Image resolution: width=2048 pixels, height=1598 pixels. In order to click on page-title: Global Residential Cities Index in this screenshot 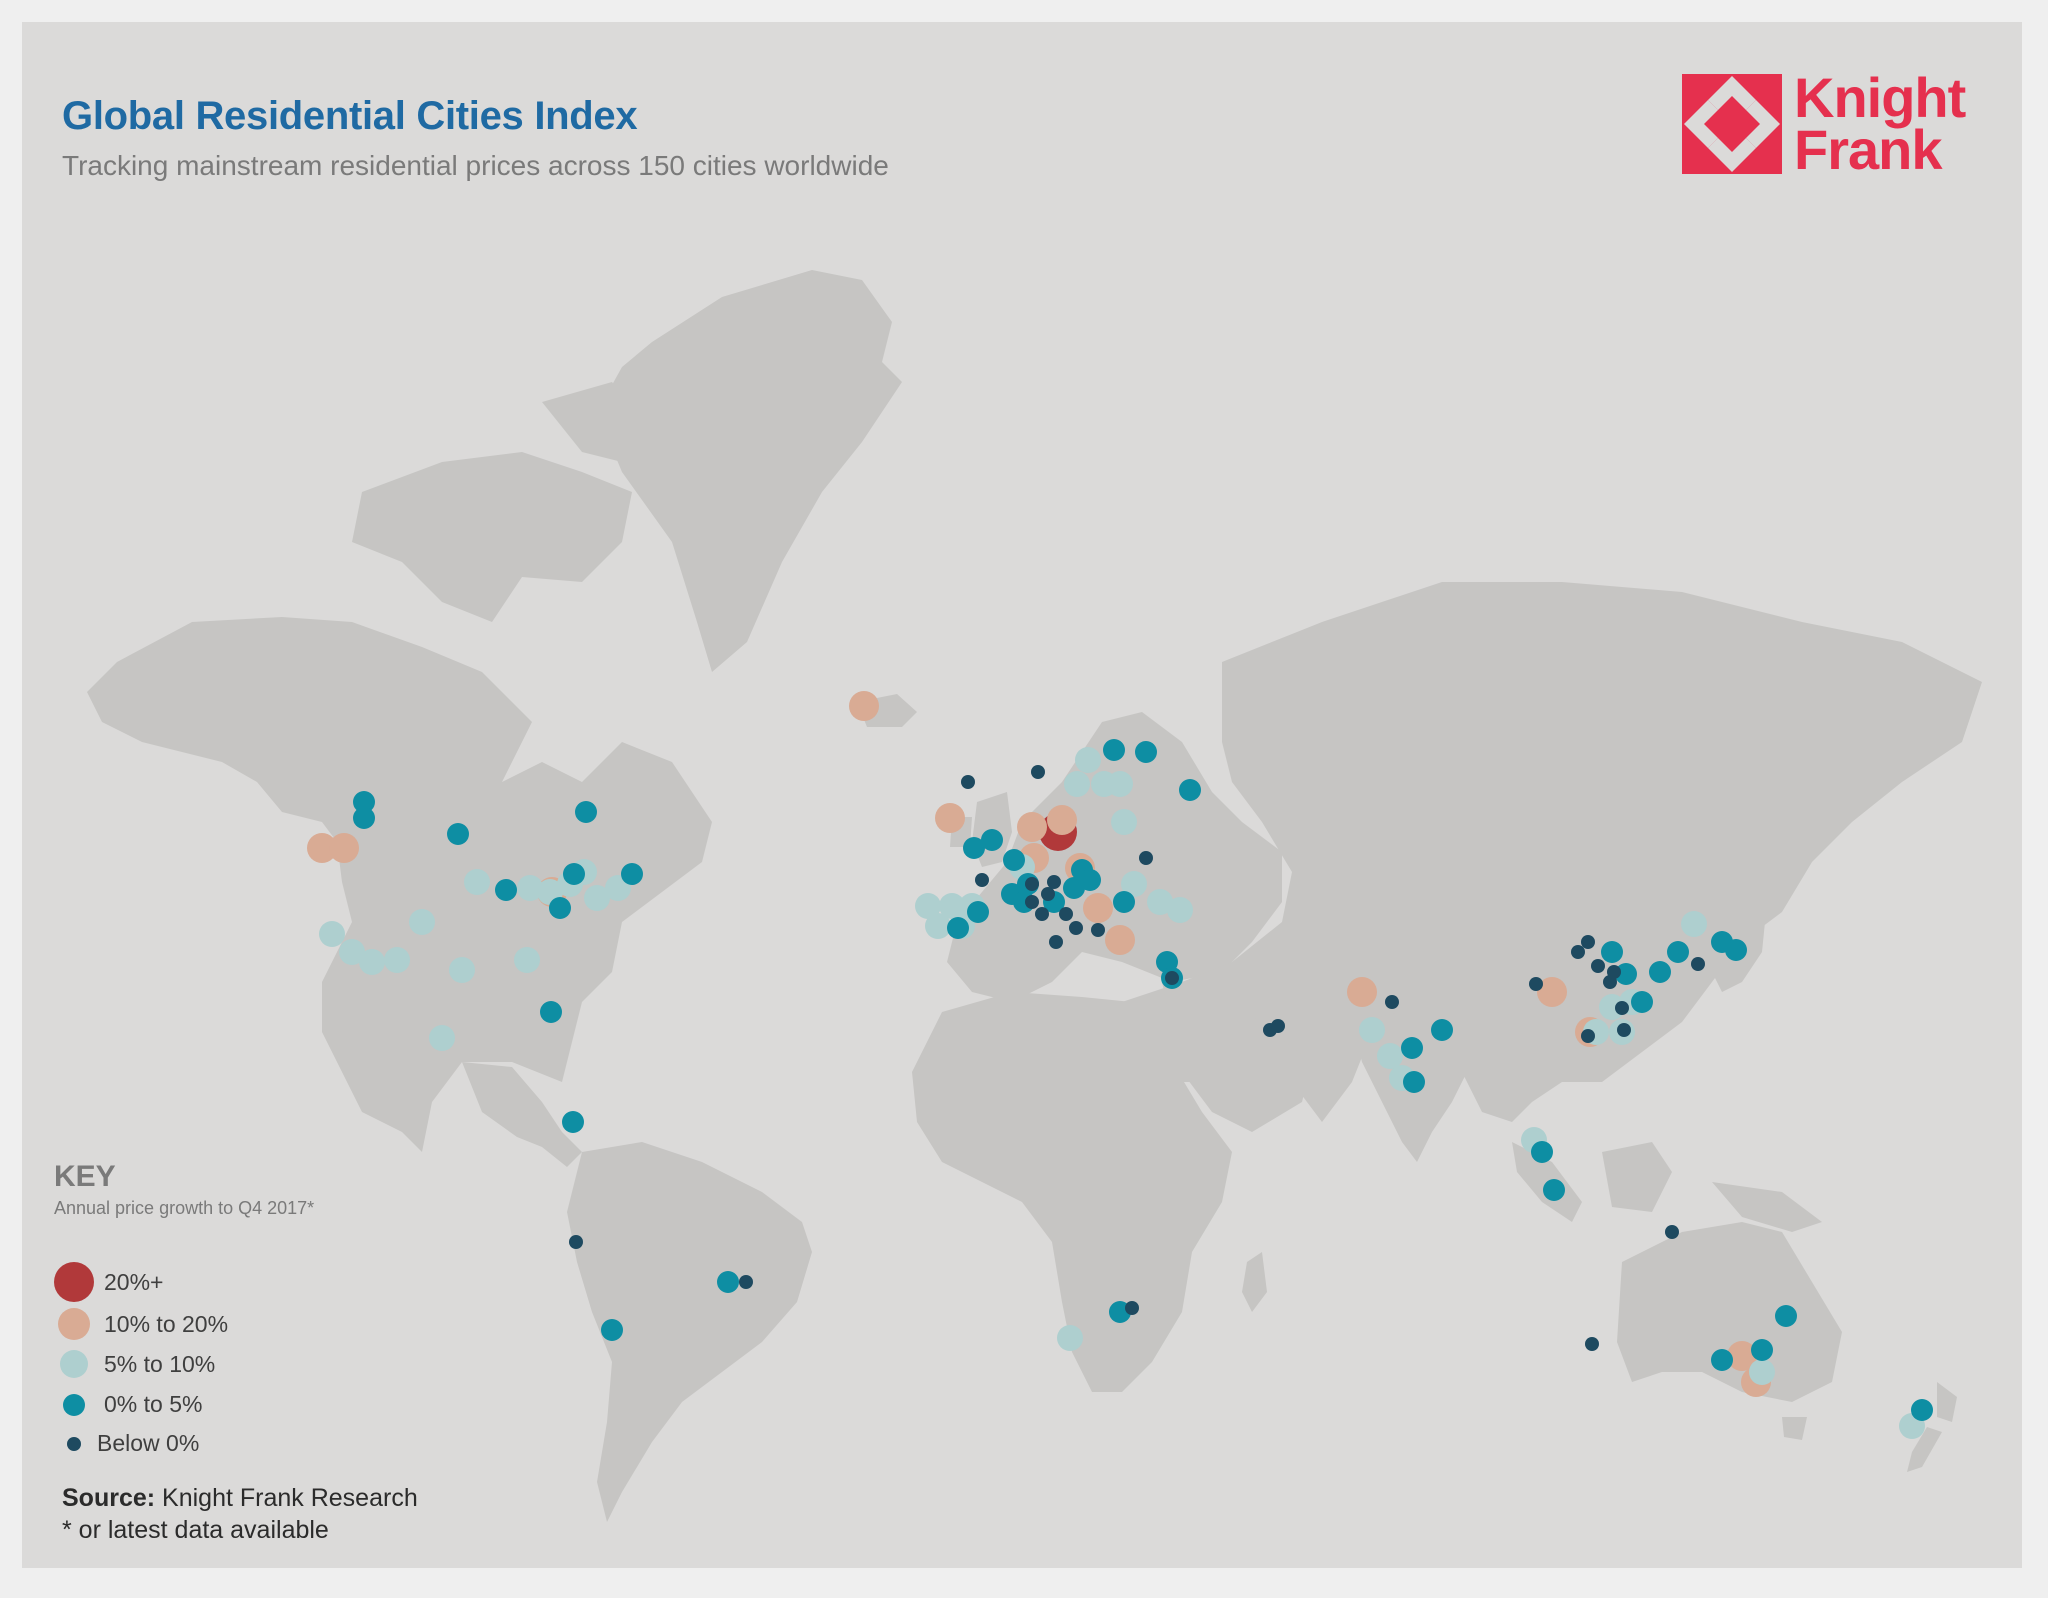, I will do `click(350, 116)`.